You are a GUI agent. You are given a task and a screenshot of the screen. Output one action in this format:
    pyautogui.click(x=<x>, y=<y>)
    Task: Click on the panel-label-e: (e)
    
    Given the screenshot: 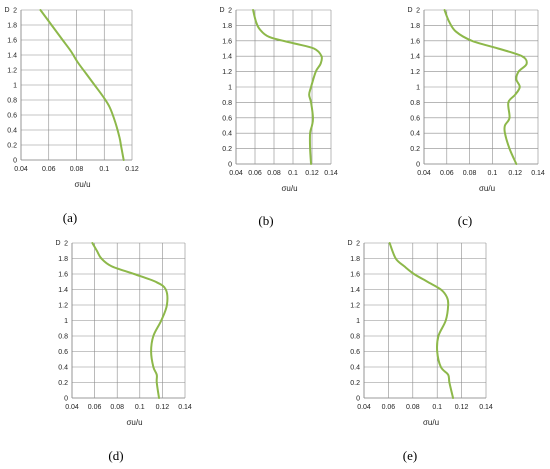 What is the action you would take?
    pyautogui.click(x=410, y=455)
    